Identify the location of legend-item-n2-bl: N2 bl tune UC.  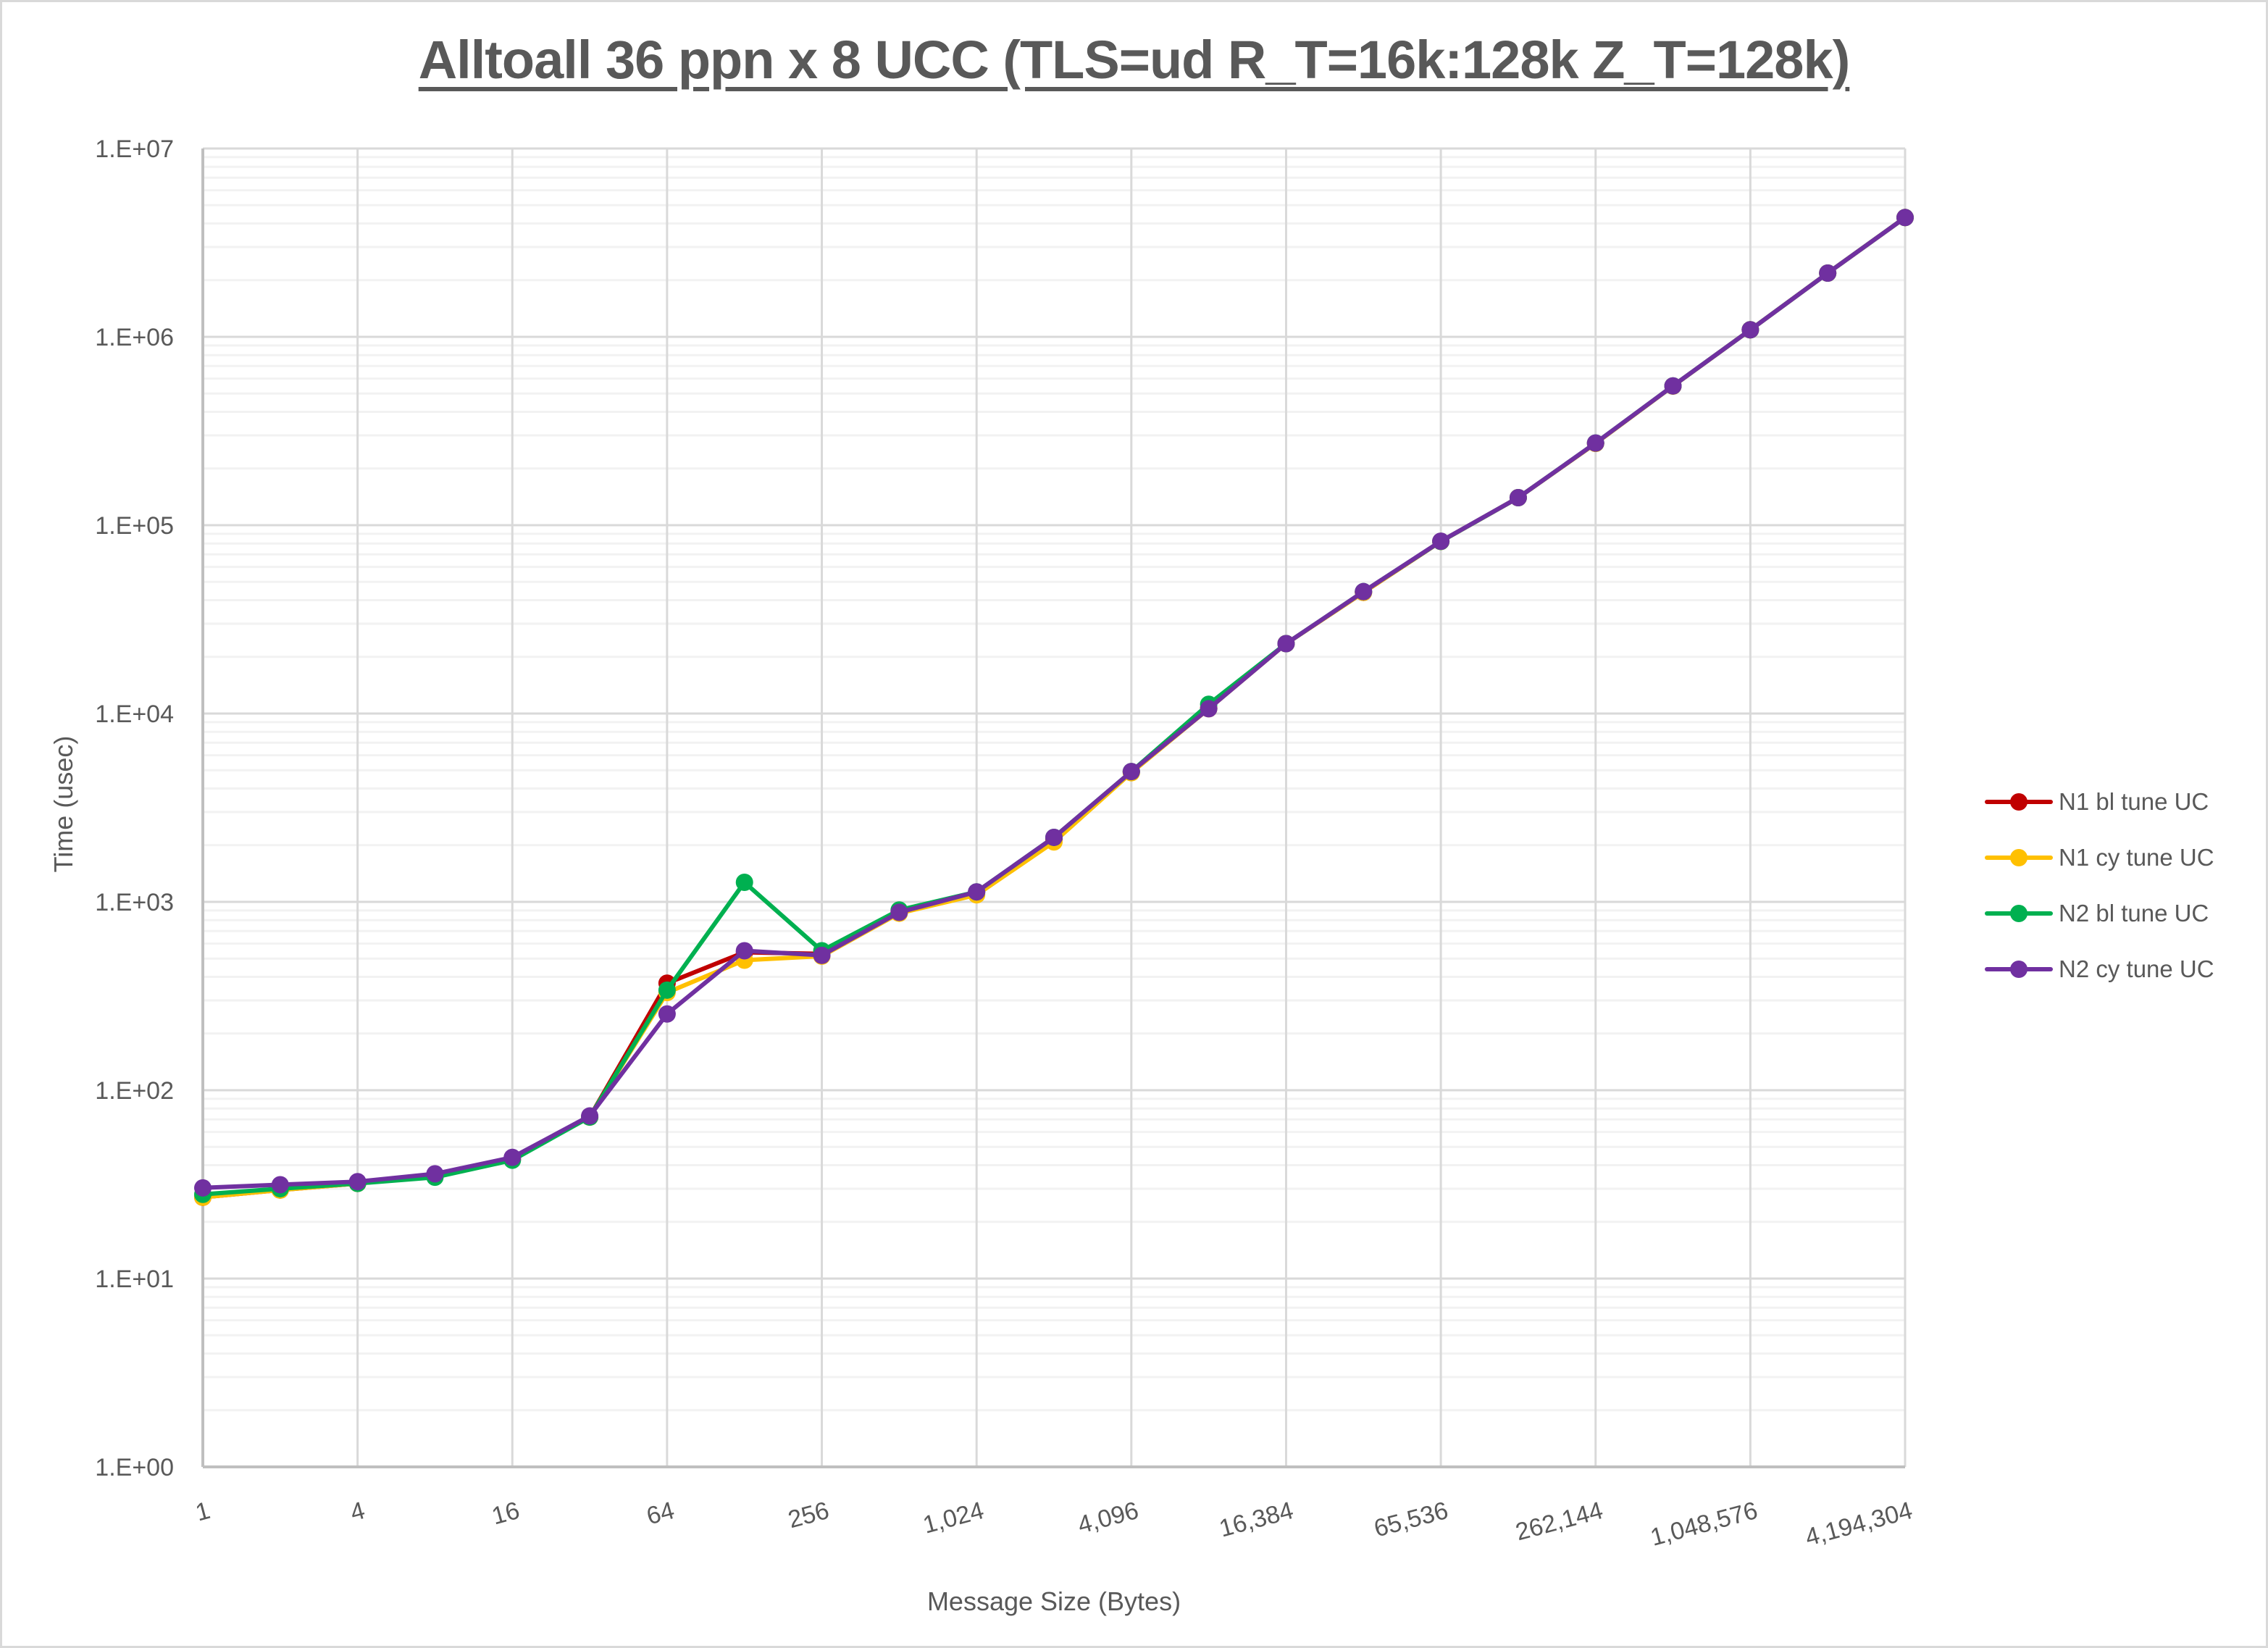
(2099, 913).